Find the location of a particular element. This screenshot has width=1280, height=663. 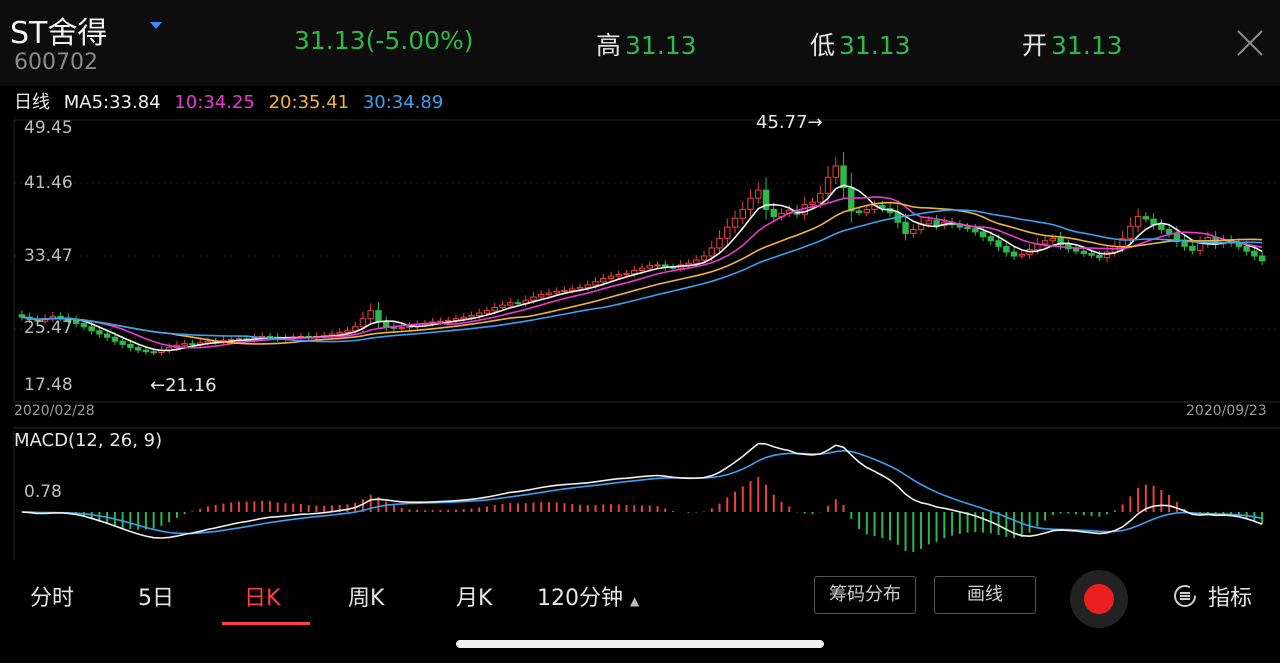

period-label: 日线 is located at coordinates (32, 102).